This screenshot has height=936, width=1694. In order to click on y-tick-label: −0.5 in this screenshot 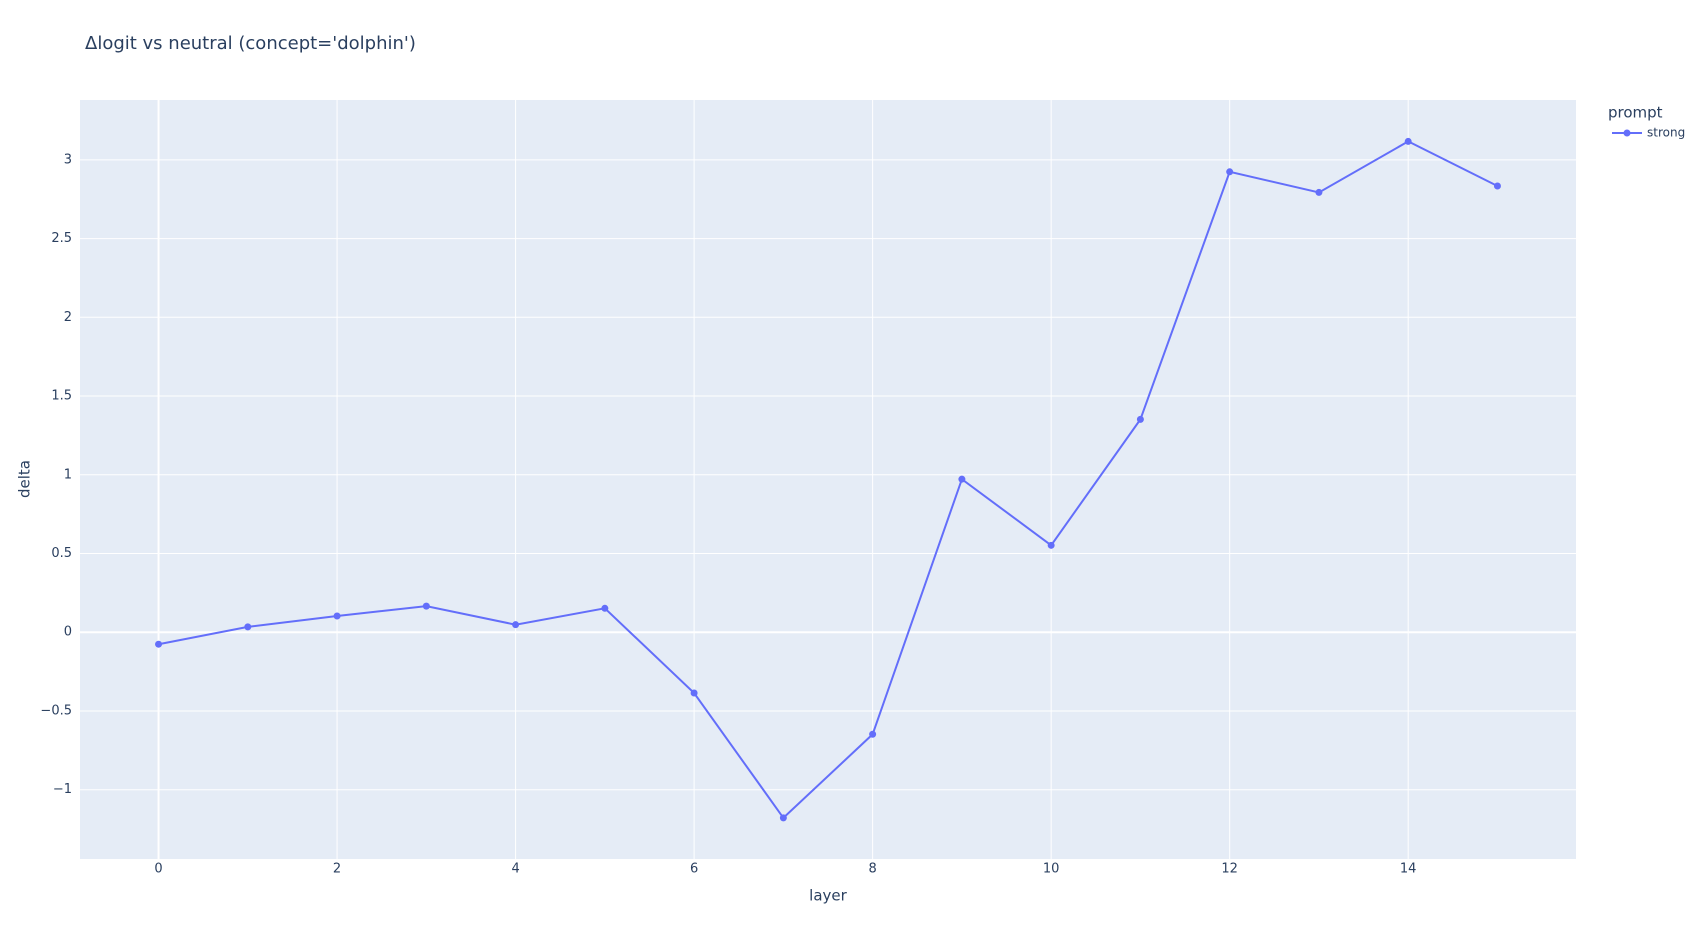, I will do `click(56, 710)`.